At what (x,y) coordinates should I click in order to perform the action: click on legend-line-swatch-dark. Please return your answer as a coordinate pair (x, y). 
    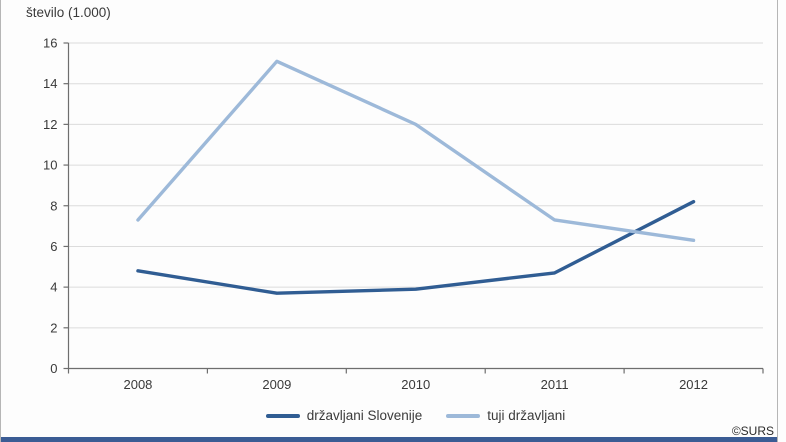
    Looking at the image, I should click on (282, 415).